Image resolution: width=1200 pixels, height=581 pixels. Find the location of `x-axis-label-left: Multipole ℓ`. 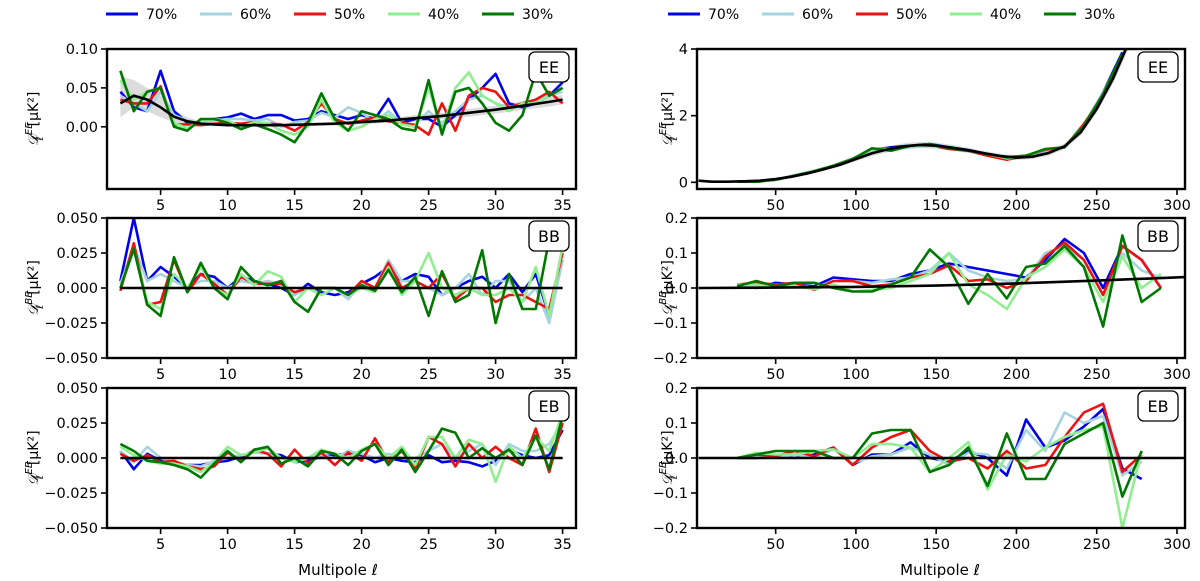

x-axis-label-left: Multipole ℓ is located at coordinates (338, 570).